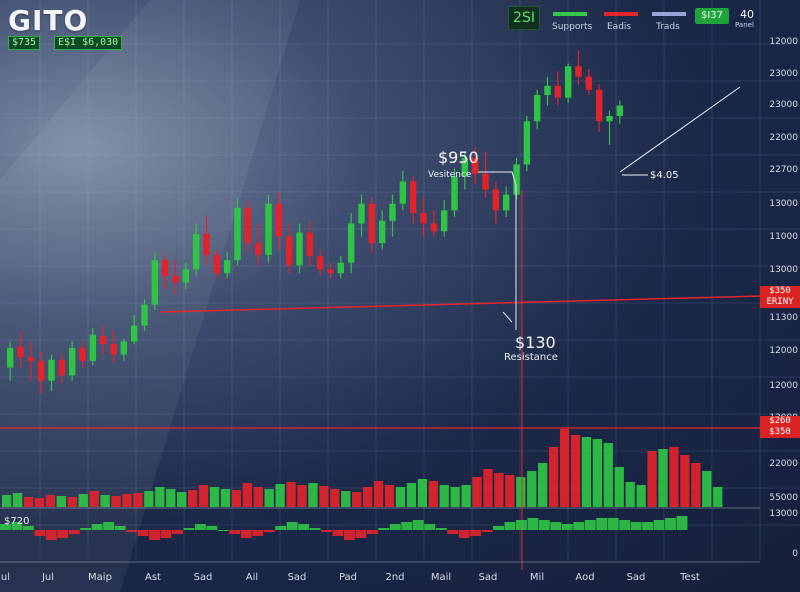  Describe the element at coordinates (668, 27) in the screenshot. I see `legend-label-trads: Trads` at that location.